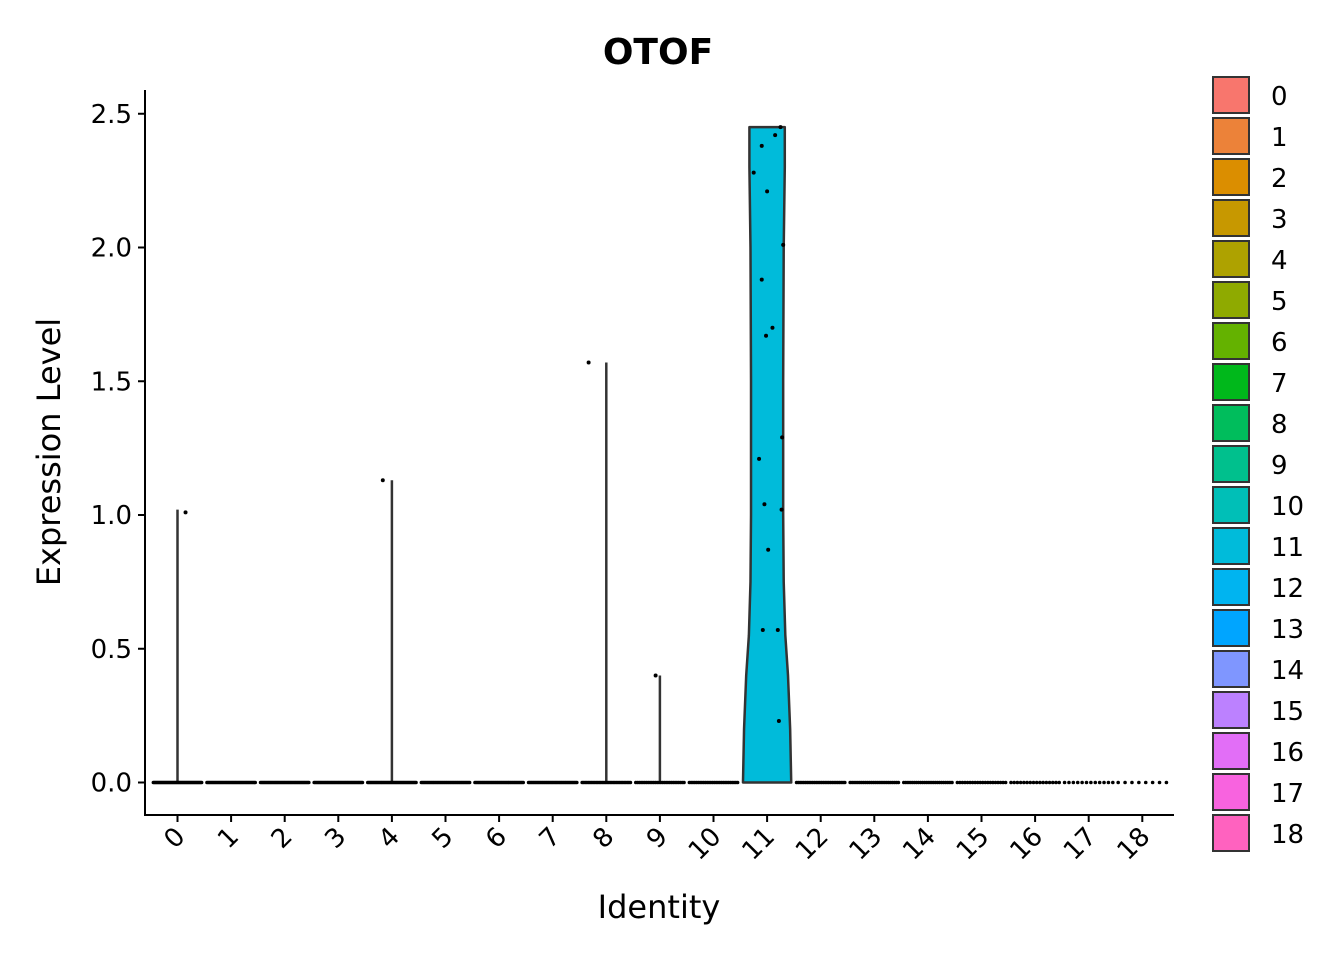  I want to click on x-tick-label: 9, so click(657, 838).